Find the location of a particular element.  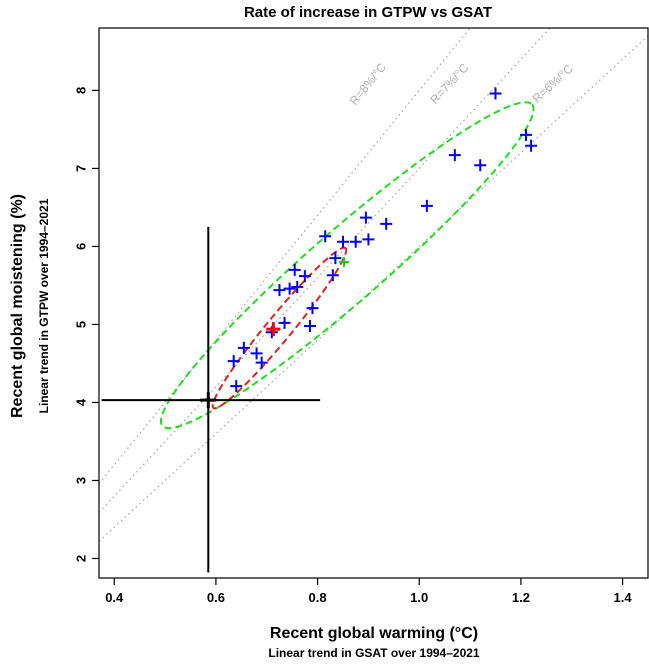

y-tick-label: 8 is located at coordinates (81, 90).